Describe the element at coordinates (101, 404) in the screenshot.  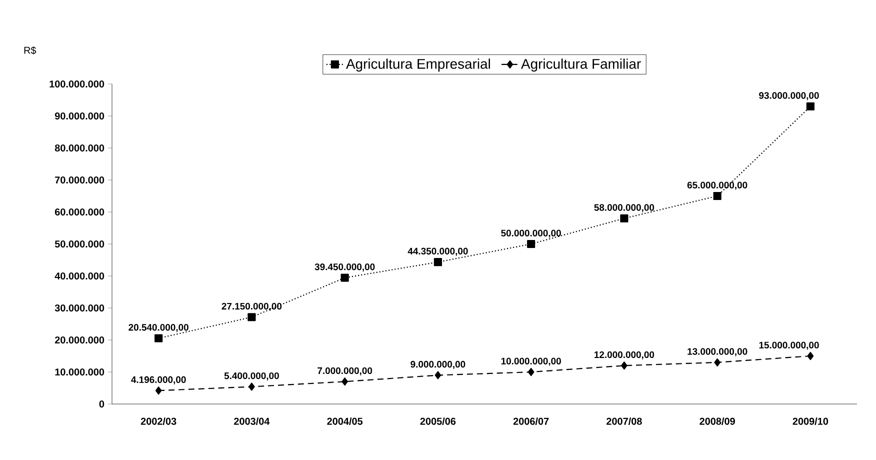
I see `y-tick-label: 0` at that location.